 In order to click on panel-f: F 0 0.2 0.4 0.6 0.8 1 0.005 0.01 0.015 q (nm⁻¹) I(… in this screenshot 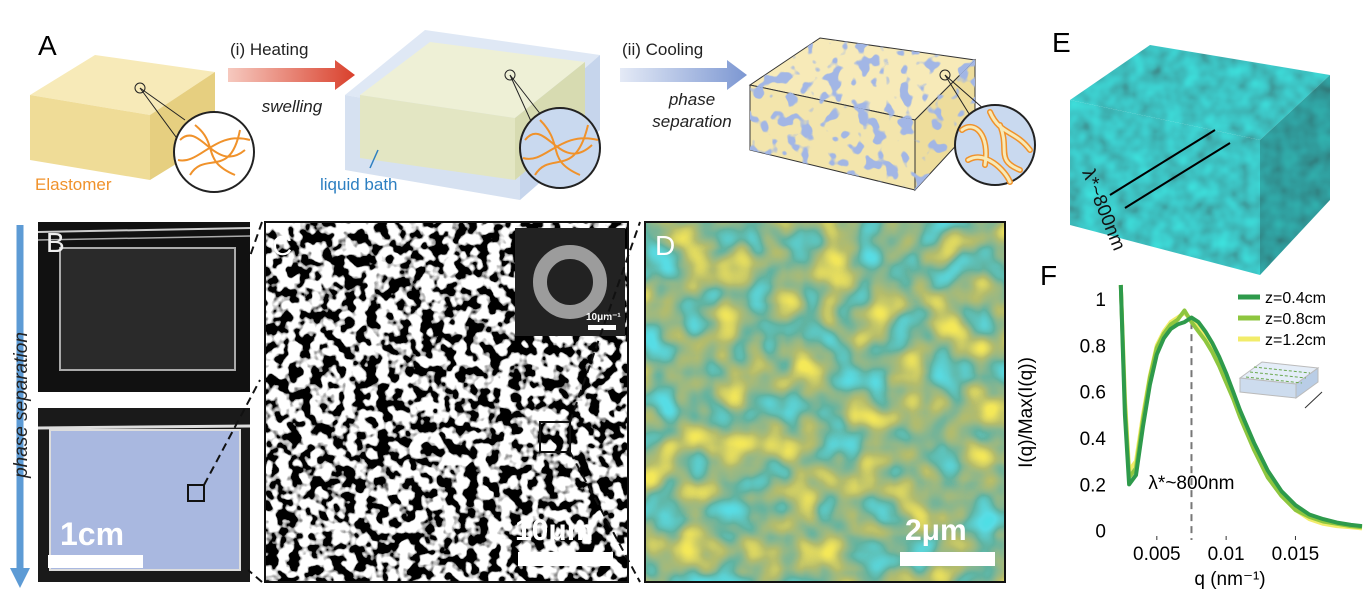, I will do `click(1189, 425)`.